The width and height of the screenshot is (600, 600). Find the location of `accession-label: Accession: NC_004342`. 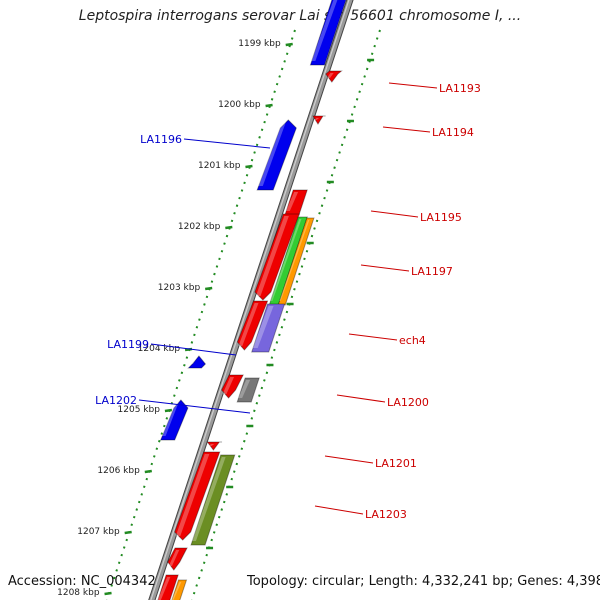

accession-label: Accession: NC_004342 is located at coordinates (82, 581).